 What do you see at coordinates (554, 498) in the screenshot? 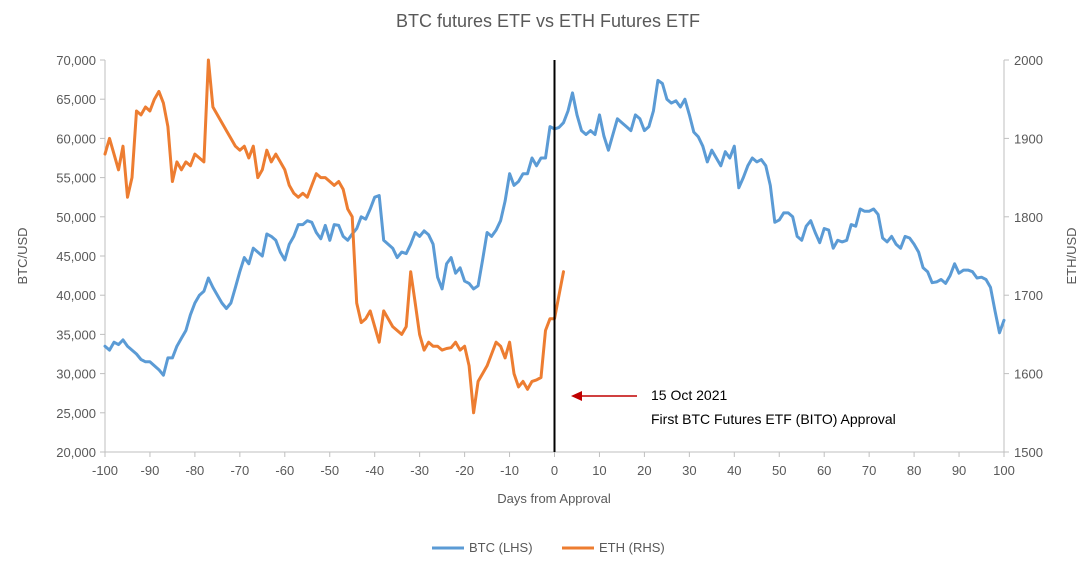
I see `x-axis-title: Days from Approval` at bounding box center [554, 498].